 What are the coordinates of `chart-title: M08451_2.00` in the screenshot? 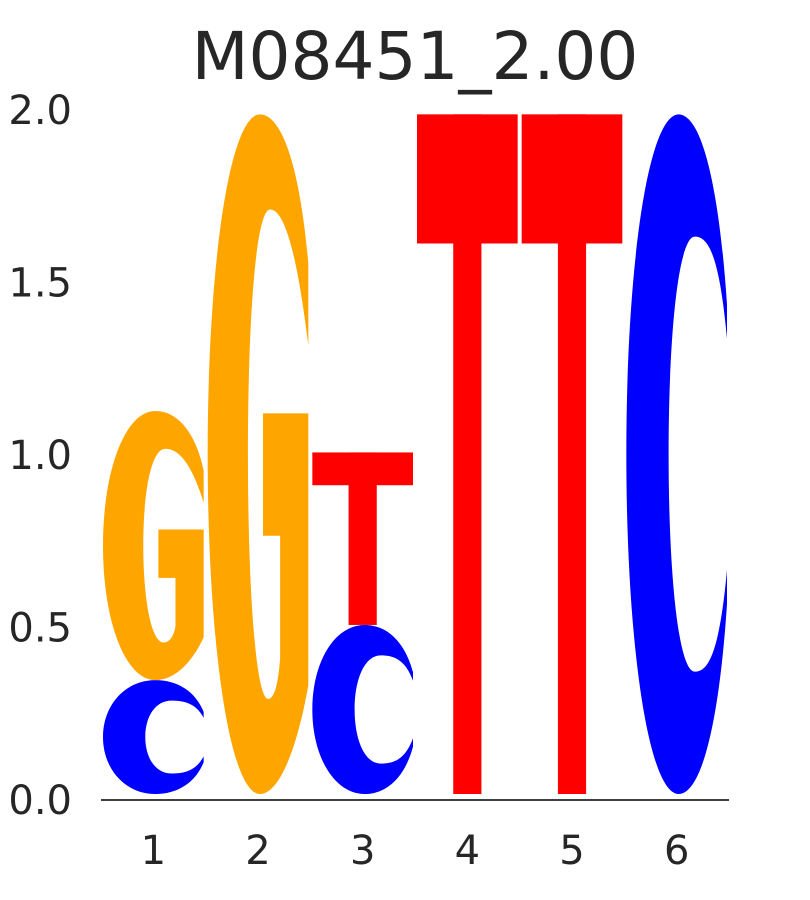 It's located at (415, 56).